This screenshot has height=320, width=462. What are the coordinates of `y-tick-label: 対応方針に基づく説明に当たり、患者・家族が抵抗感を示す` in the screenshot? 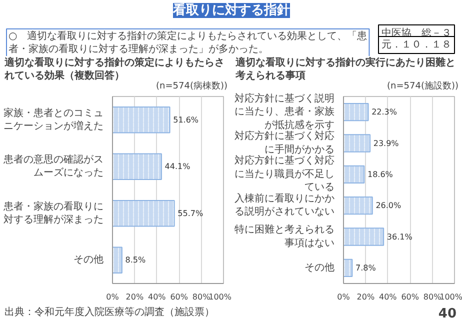 It's located at (284, 111).